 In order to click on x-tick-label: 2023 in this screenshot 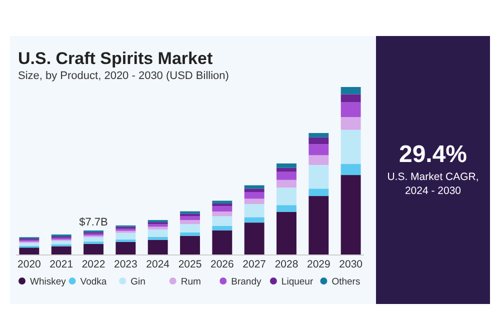, I will do `click(126, 264)`.